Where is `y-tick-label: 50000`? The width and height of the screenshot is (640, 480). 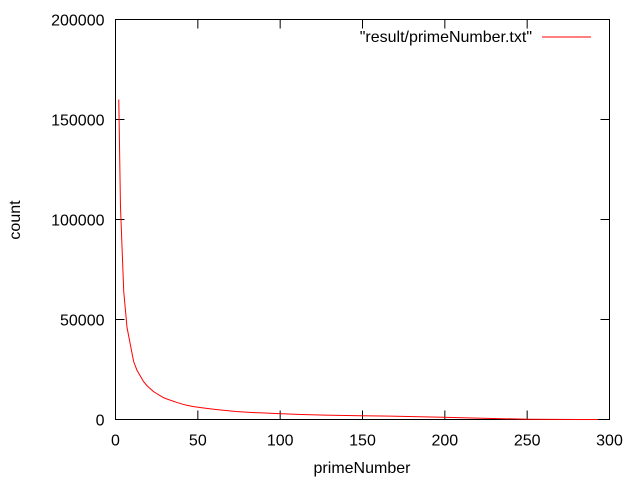 y-tick-label: 50000 is located at coordinates (82, 321).